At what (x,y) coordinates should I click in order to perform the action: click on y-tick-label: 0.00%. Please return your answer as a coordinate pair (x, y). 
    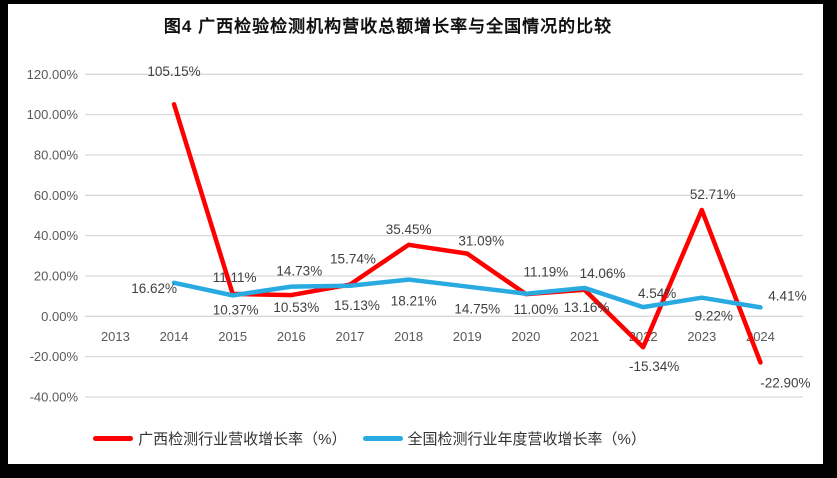
    Looking at the image, I should click on (59, 316).